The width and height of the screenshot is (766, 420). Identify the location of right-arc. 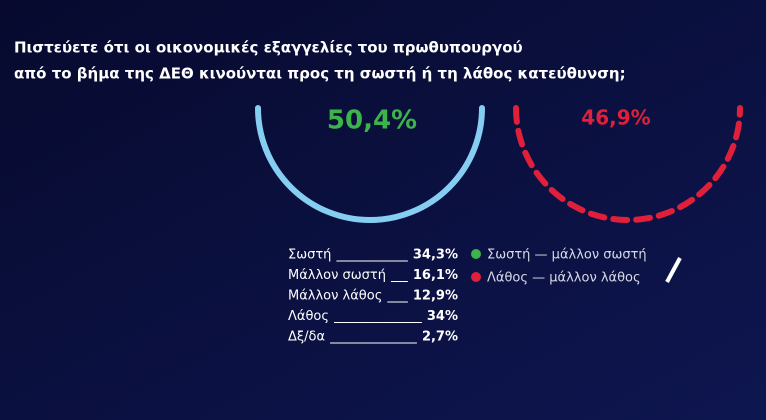
(370, 164).